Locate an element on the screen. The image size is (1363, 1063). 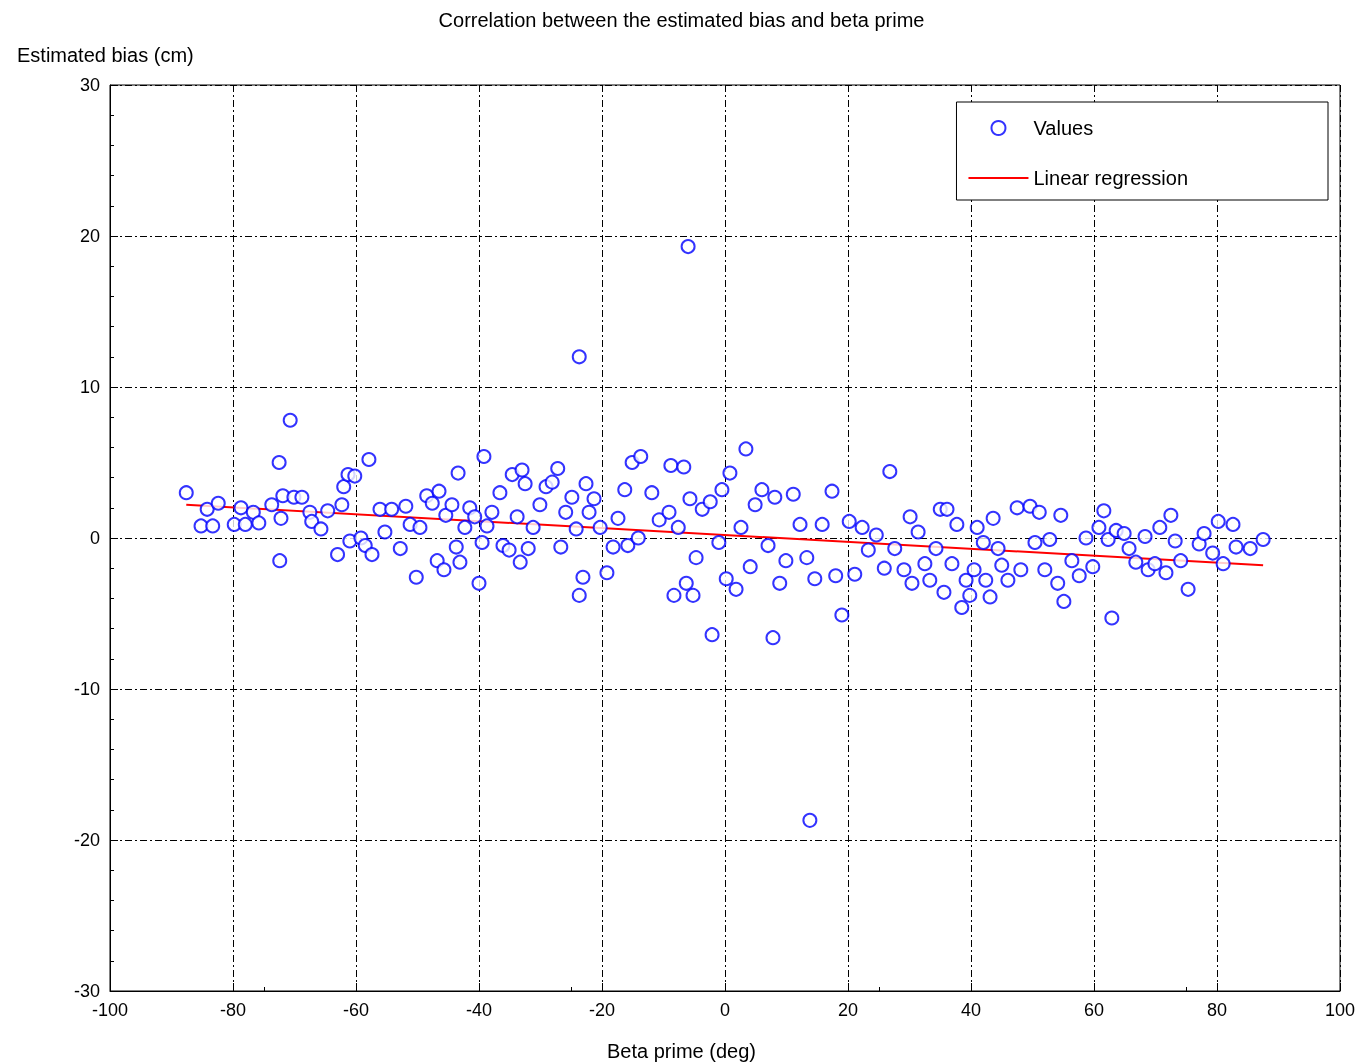
x-tick-label: -80 is located at coordinates (233, 1010).